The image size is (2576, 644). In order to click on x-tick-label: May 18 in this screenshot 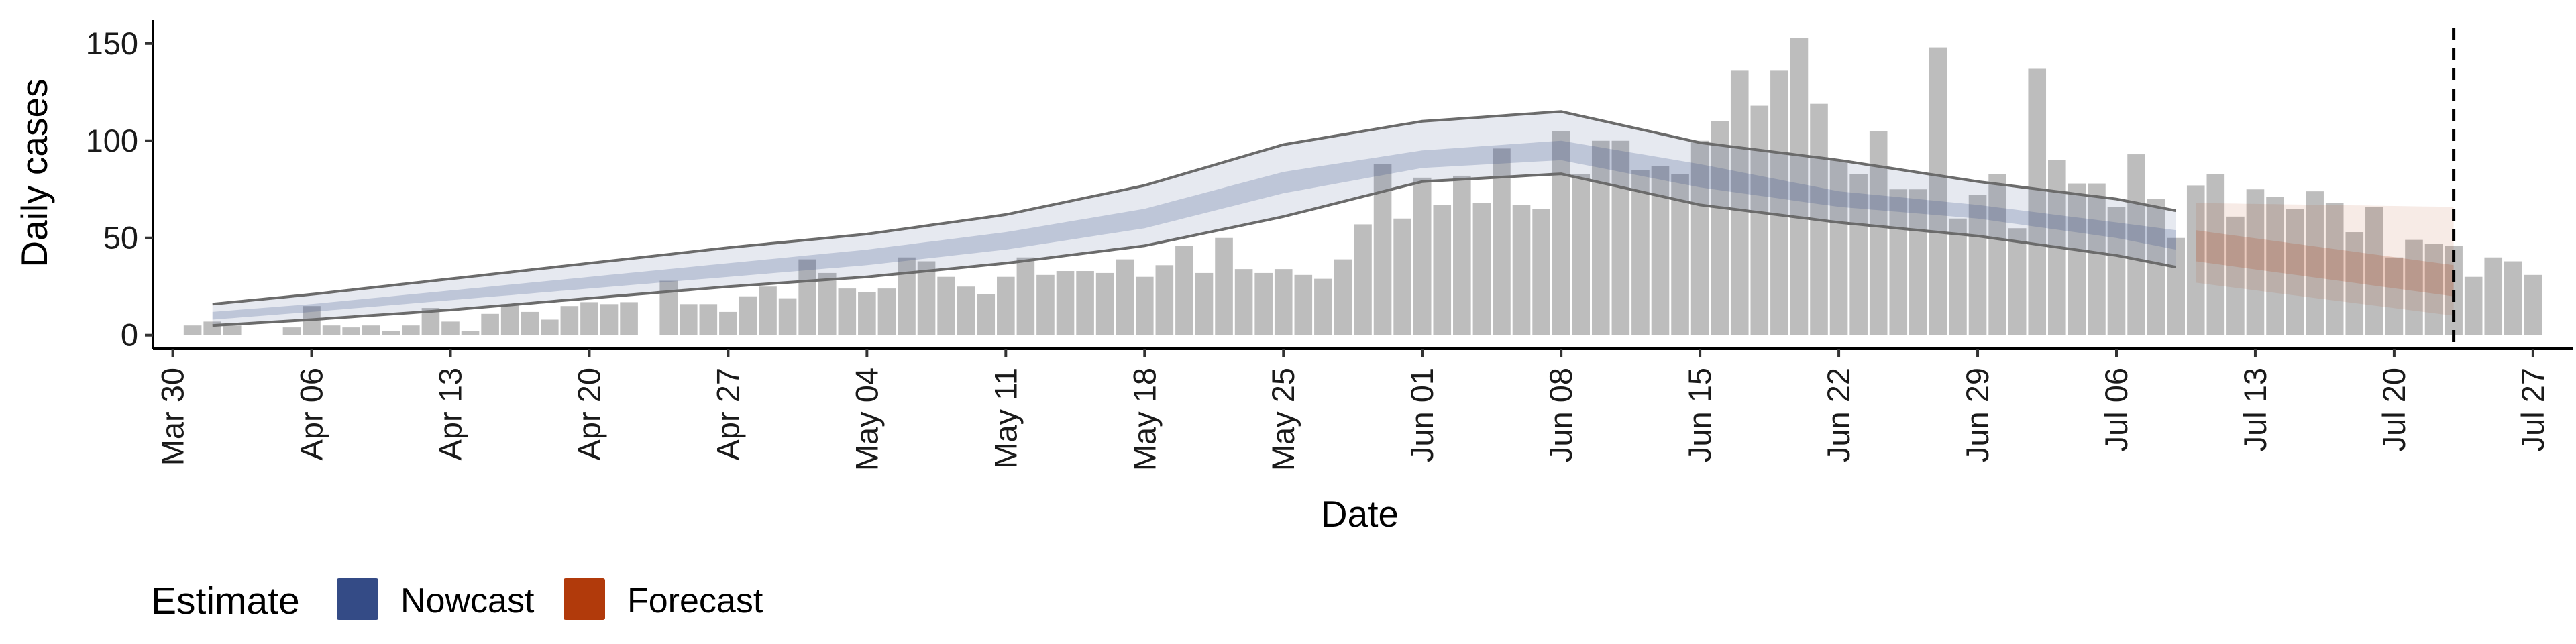, I will do `click(1144, 419)`.